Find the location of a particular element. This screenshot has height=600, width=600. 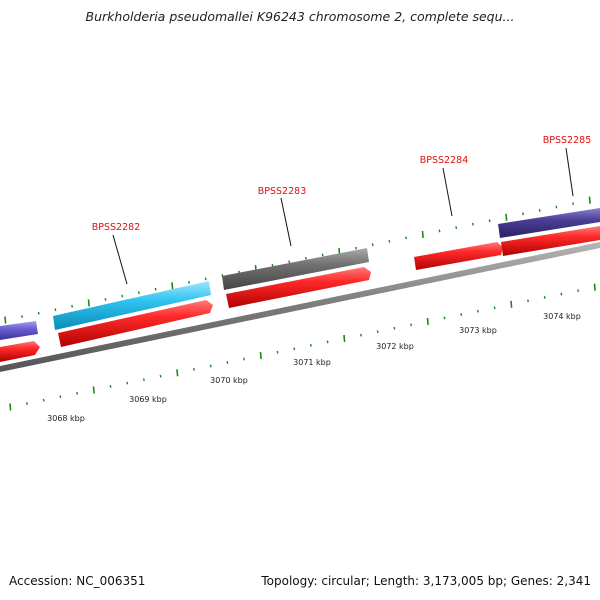

gene-label-bpss2284: BPSS2284 is located at coordinates (444, 160).